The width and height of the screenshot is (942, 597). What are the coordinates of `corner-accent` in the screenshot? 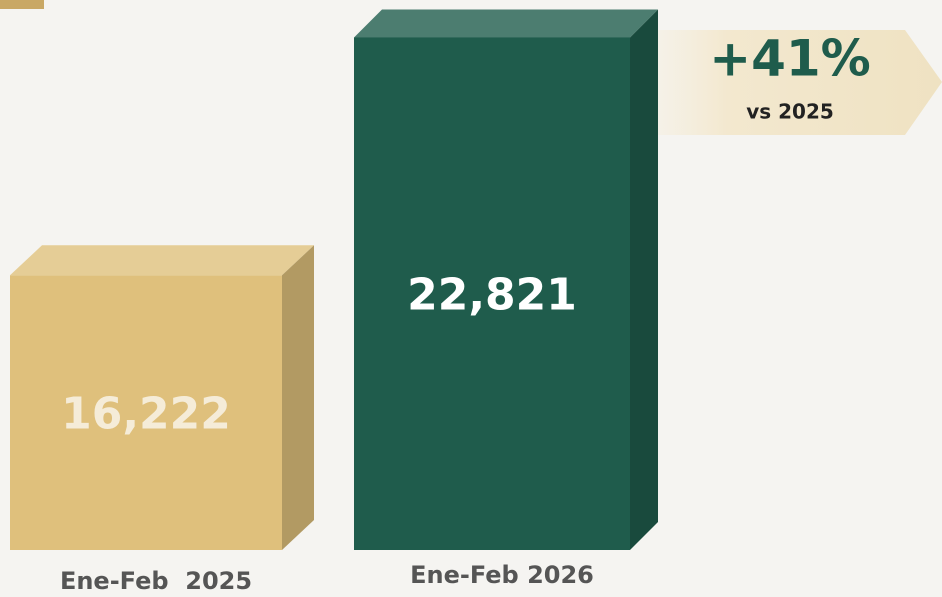 It's located at (22, 4).